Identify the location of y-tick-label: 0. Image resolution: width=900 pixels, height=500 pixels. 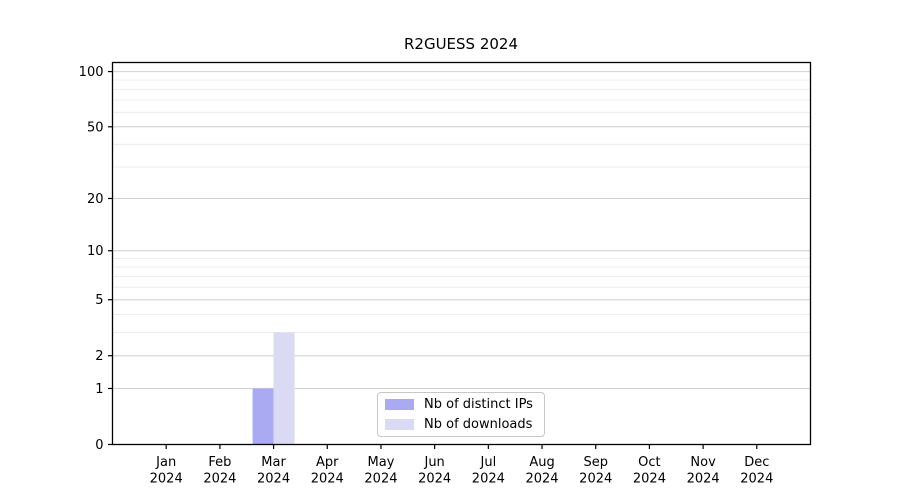
(99, 445).